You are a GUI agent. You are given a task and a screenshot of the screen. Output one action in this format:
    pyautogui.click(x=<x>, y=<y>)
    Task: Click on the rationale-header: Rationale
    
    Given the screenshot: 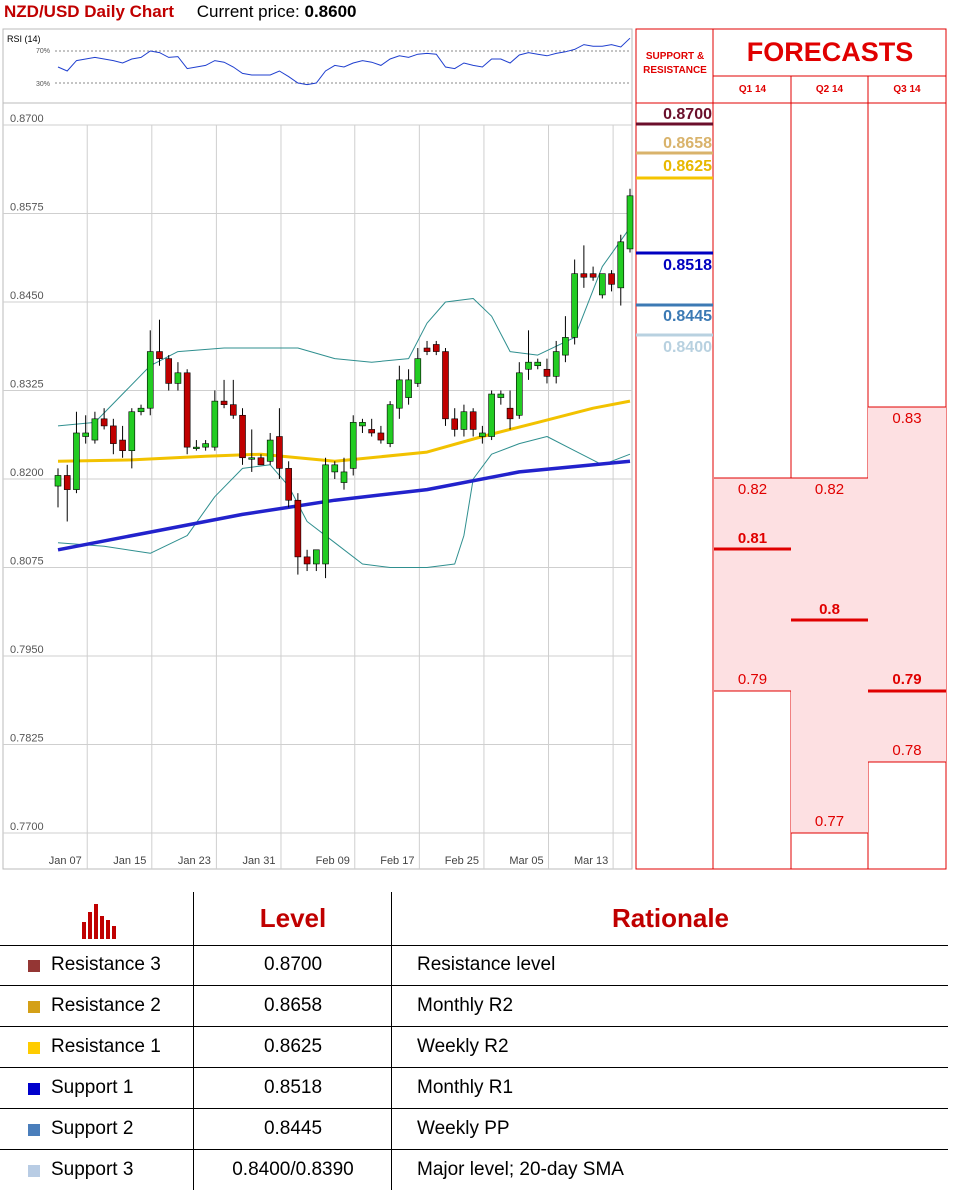 What is the action you would take?
    pyautogui.click(x=670, y=918)
    